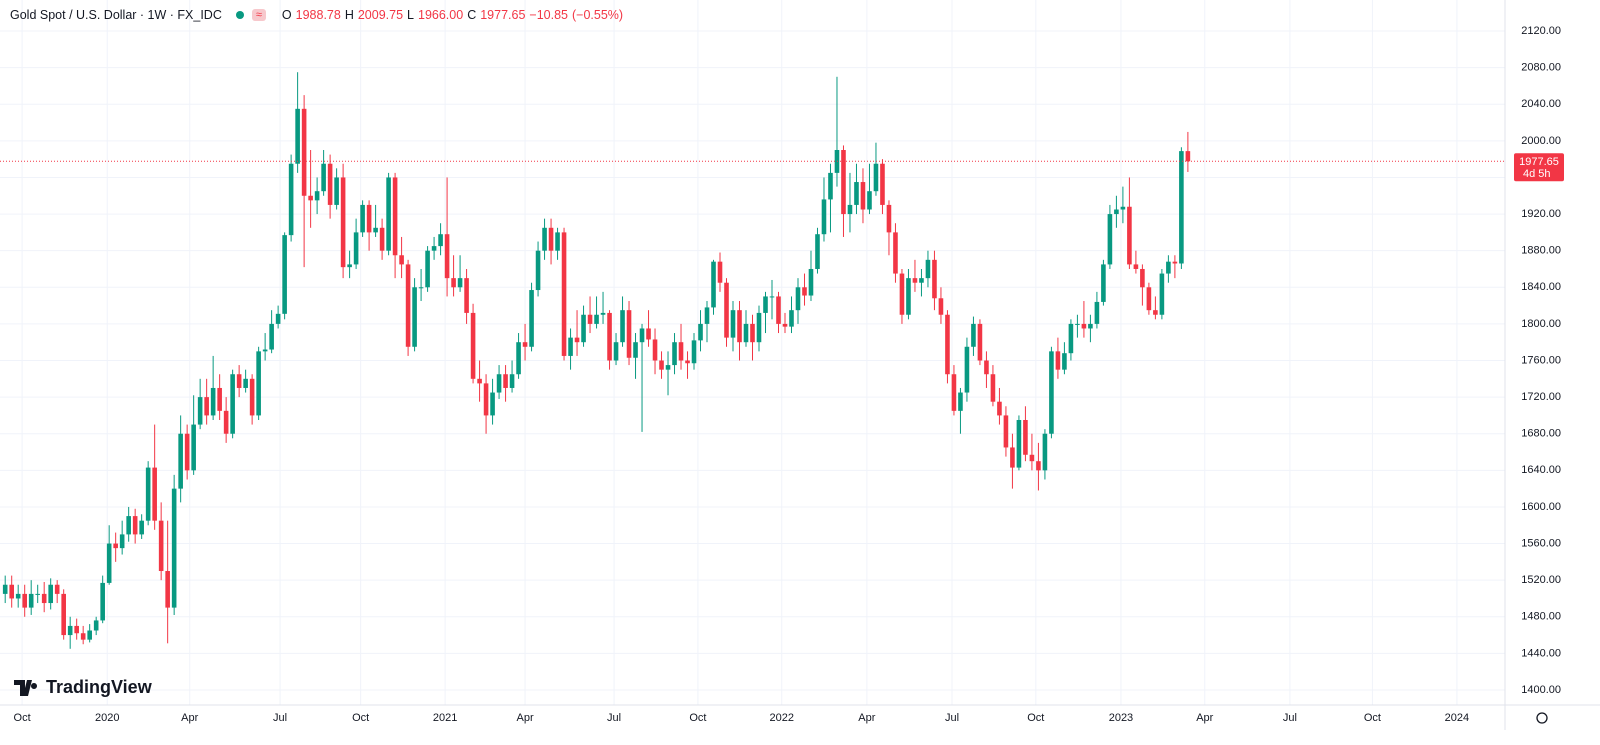  I want to click on open-value: 1988.78, so click(318, 15).